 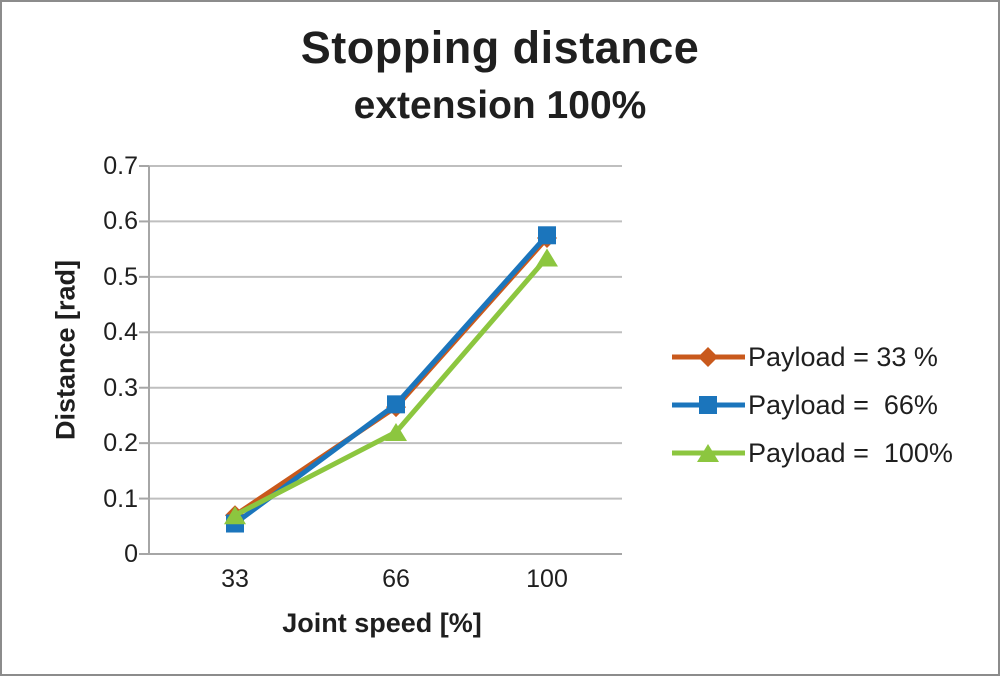 I want to click on legend-marker-square-icon, so click(x=708, y=405).